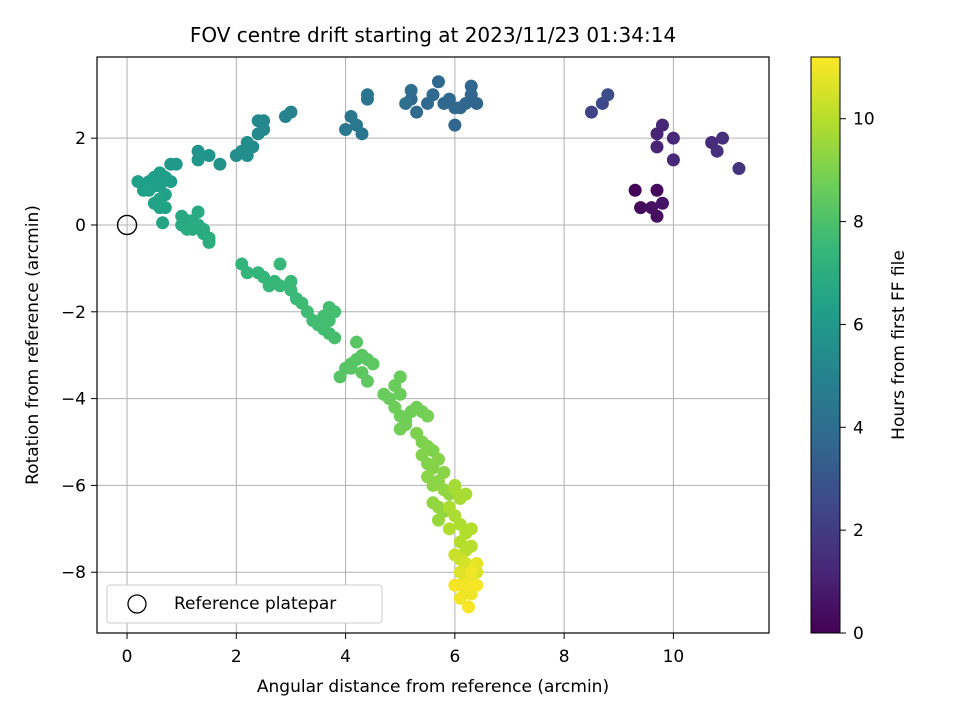 The height and width of the screenshot is (720, 960). Describe the element at coordinates (858, 634) in the screenshot. I see `colorbar-tick-label: 0` at that location.